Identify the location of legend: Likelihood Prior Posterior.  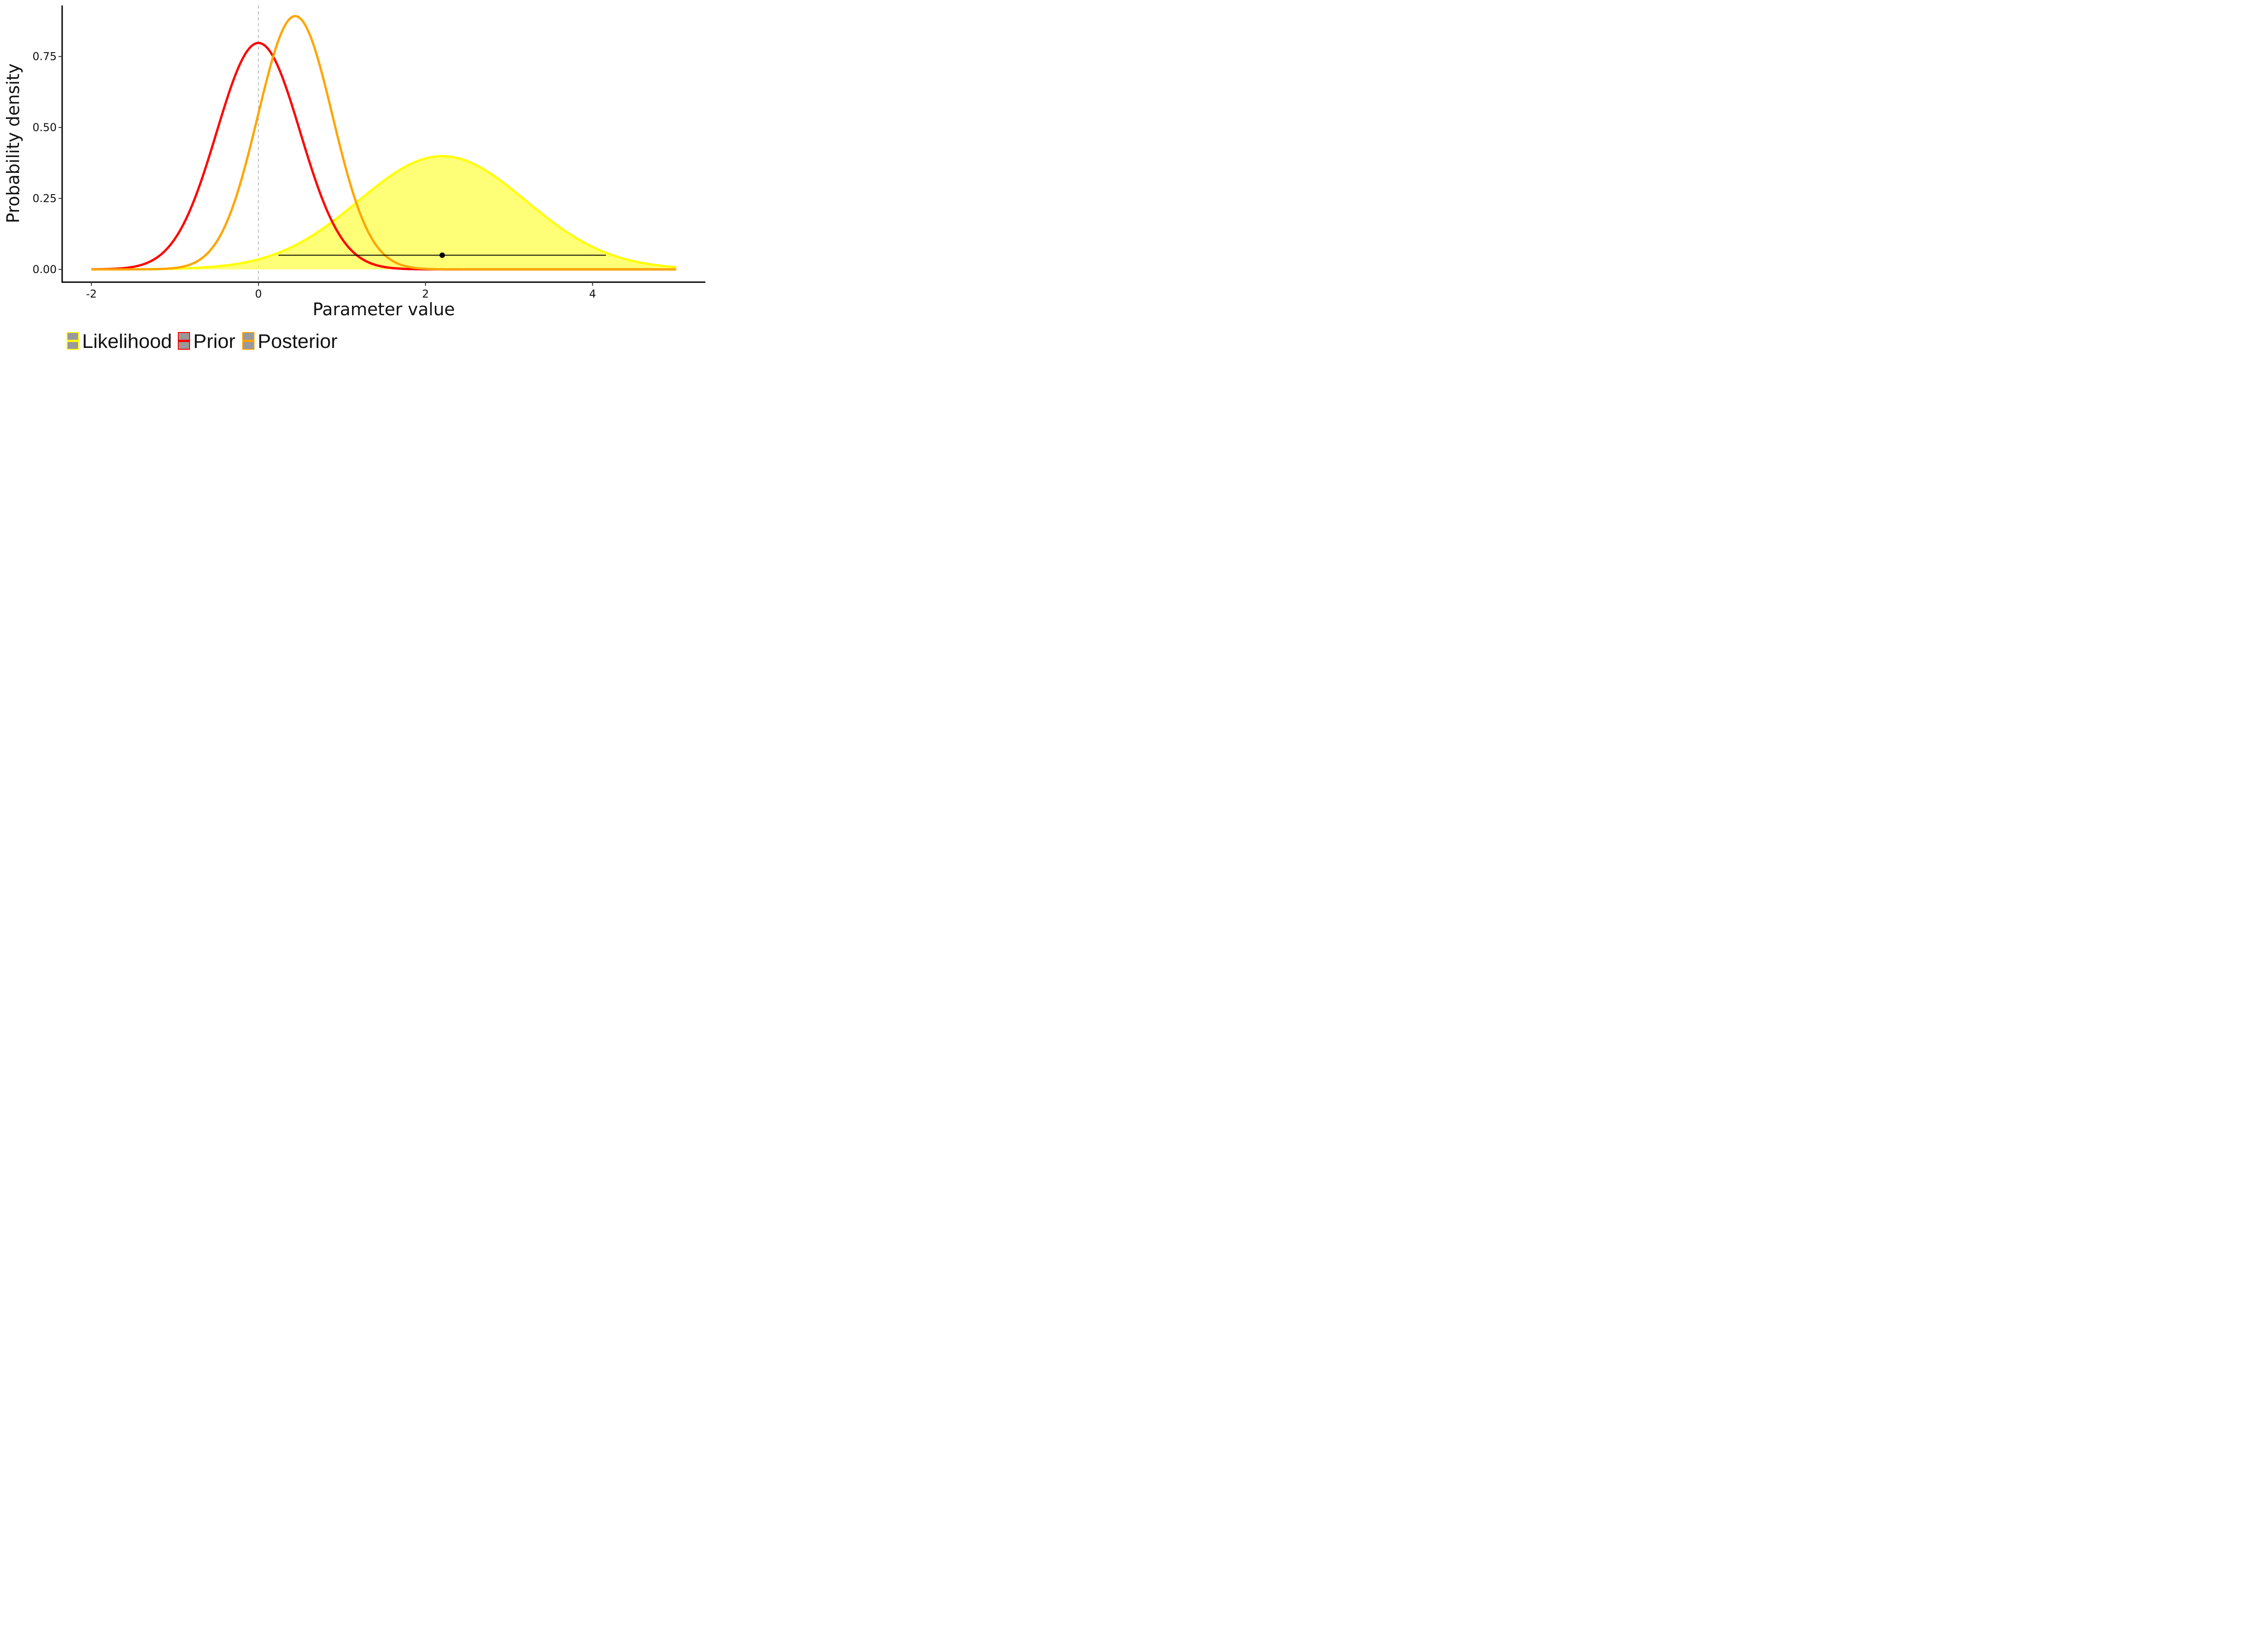
(202, 341).